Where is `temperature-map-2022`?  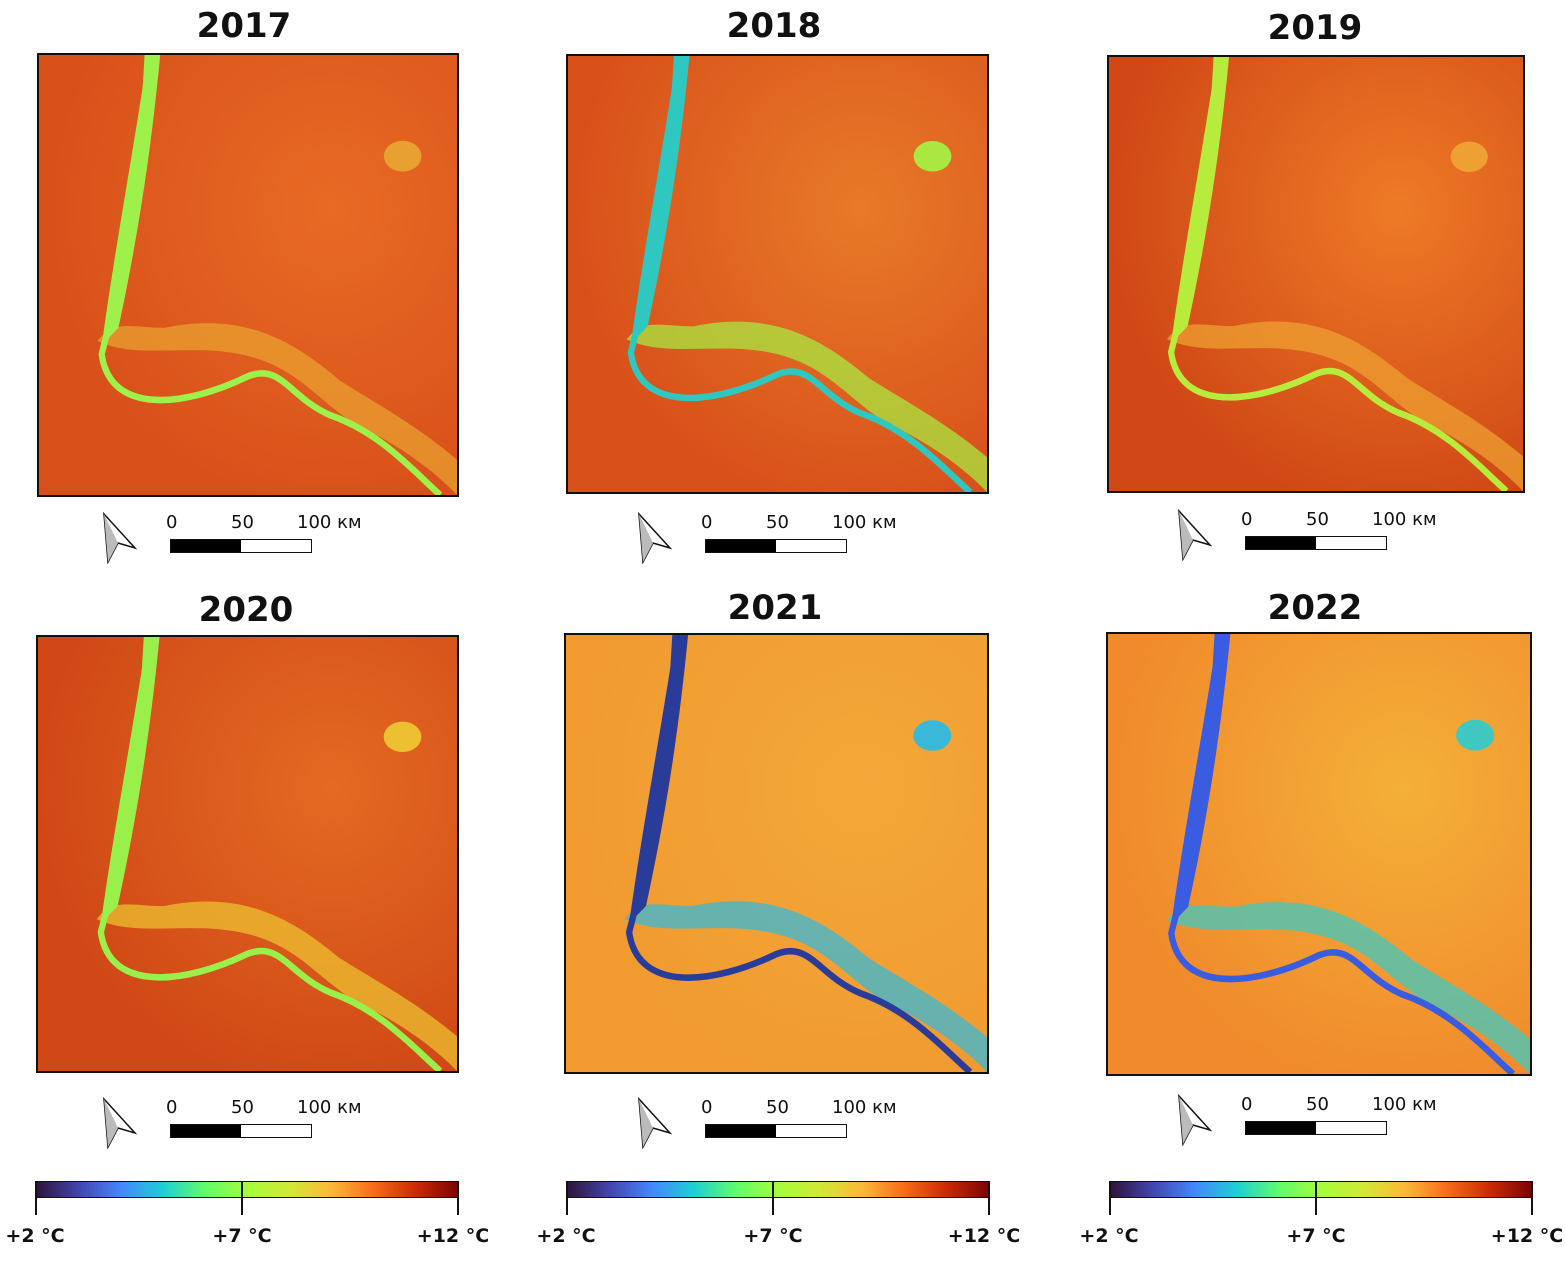
temperature-map-2022 is located at coordinates (1319, 854).